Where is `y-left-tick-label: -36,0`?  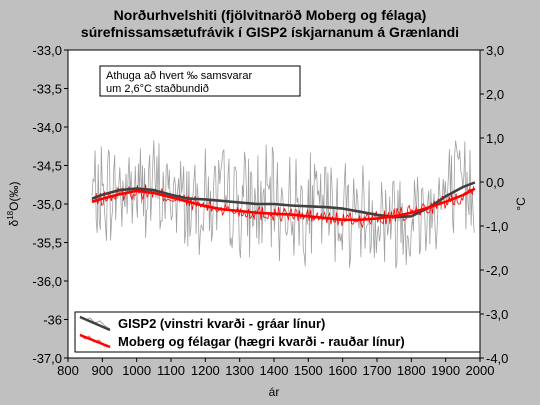 y-left-tick-label: -36,0 is located at coordinates (47, 281).